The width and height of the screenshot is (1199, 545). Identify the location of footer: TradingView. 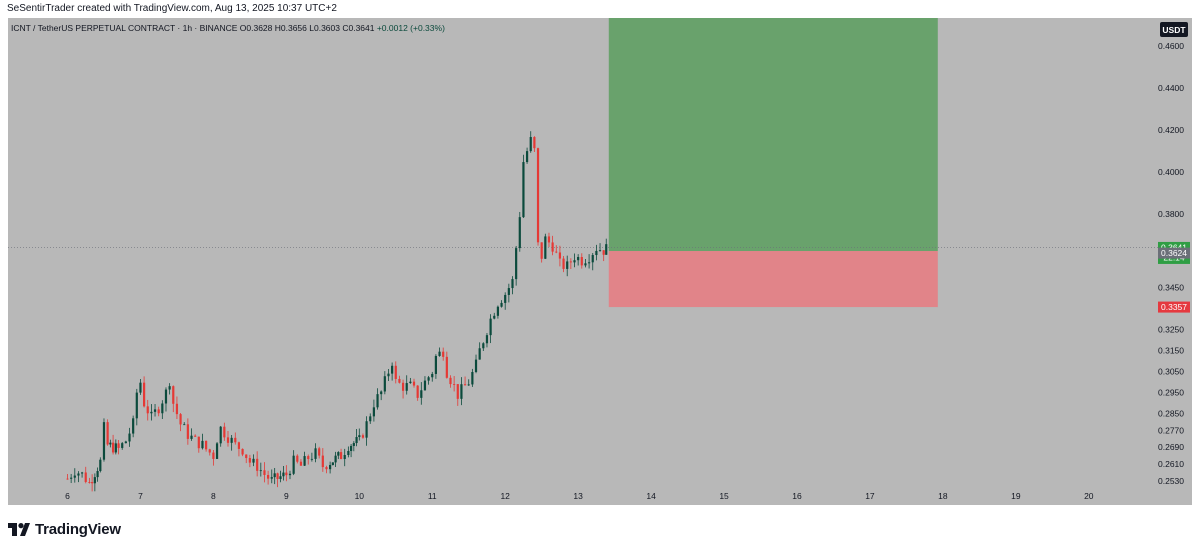
(599, 525).